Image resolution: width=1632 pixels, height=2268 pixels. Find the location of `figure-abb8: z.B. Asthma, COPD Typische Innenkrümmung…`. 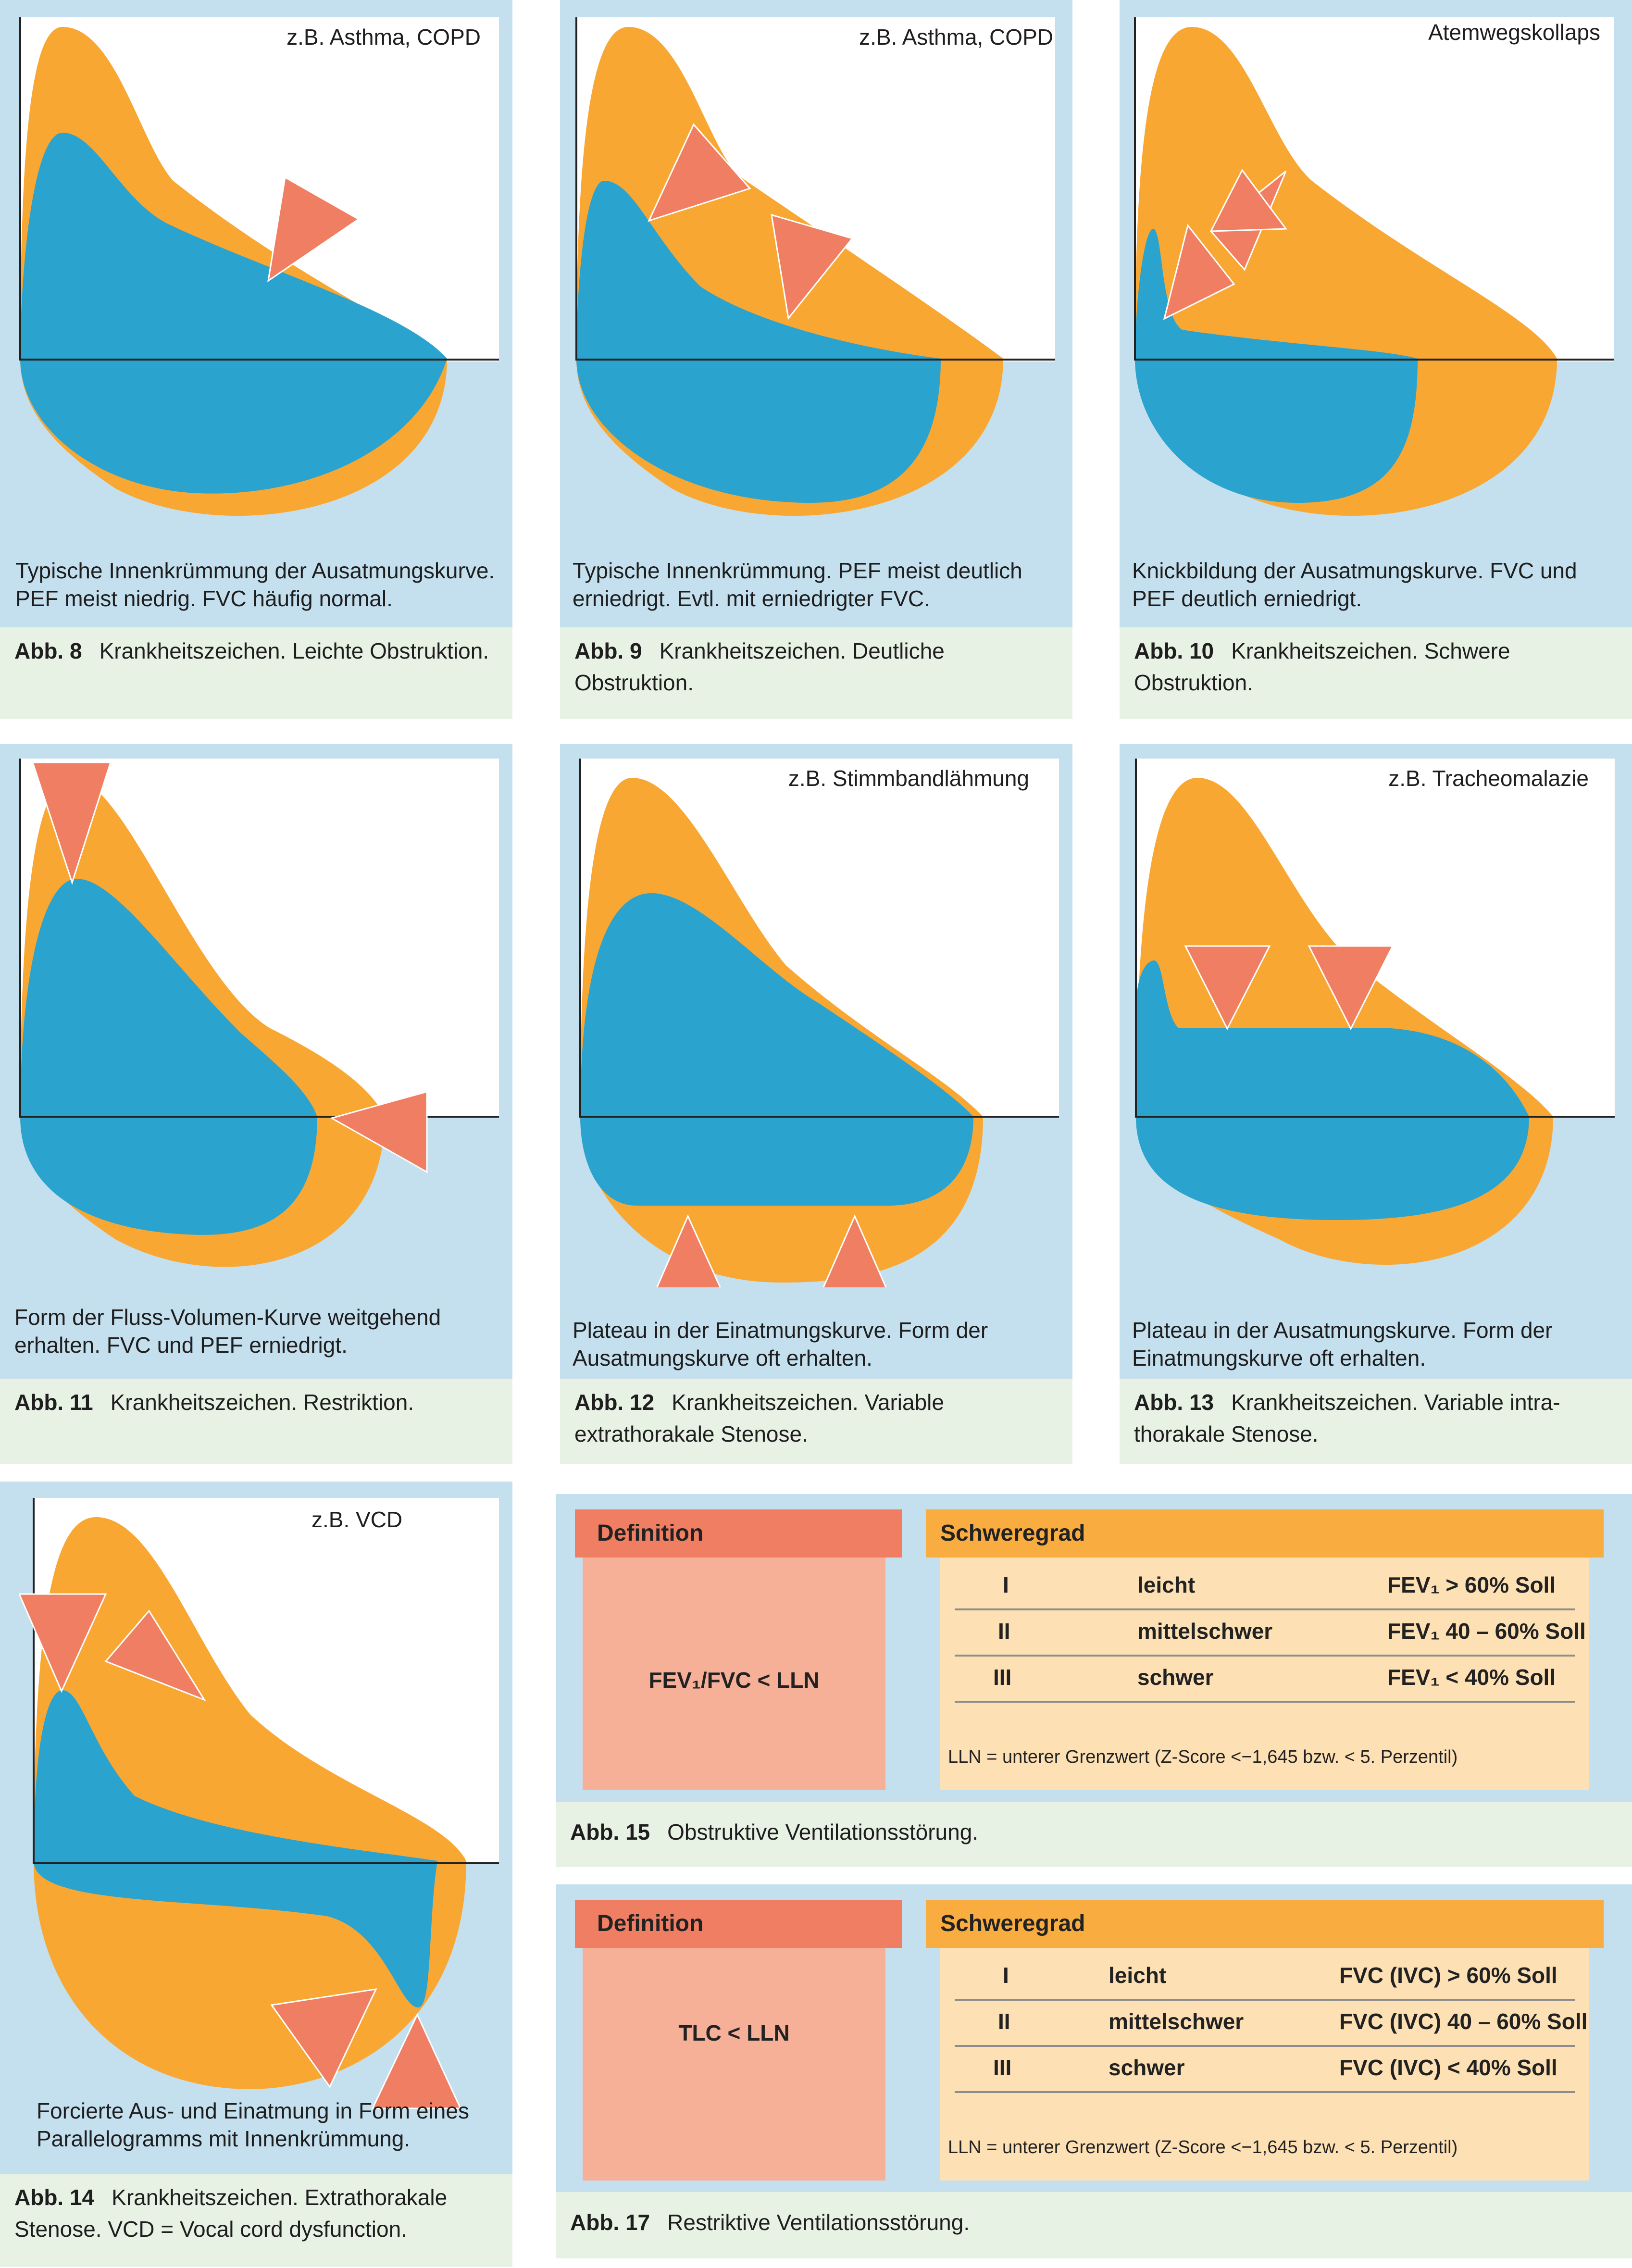

figure-abb8: z.B. Asthma, COPD Typische Innenkrümmung… is located at coordinates (256, 359).